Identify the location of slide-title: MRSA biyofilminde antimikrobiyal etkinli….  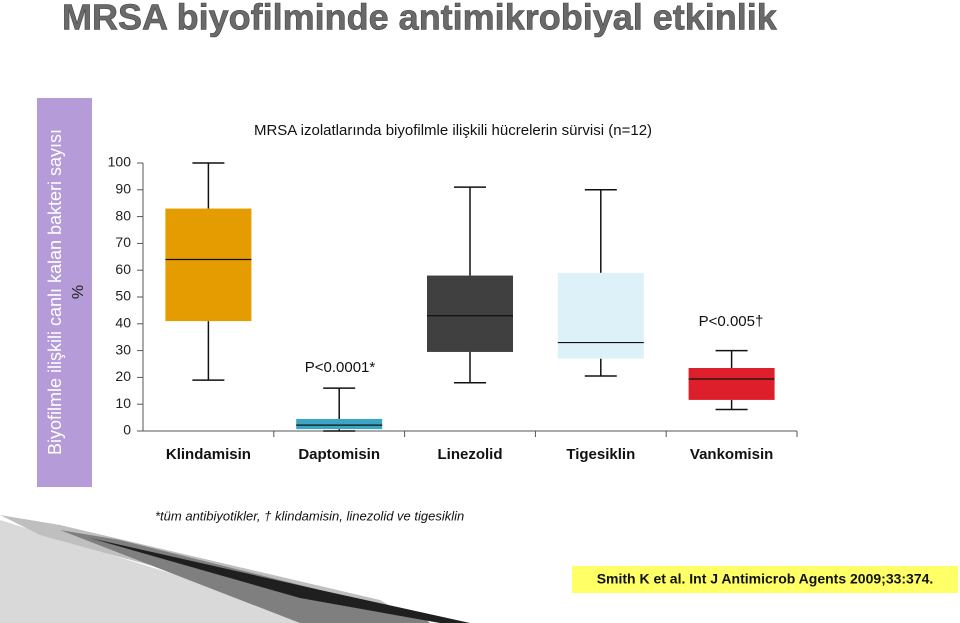
(420, 19).